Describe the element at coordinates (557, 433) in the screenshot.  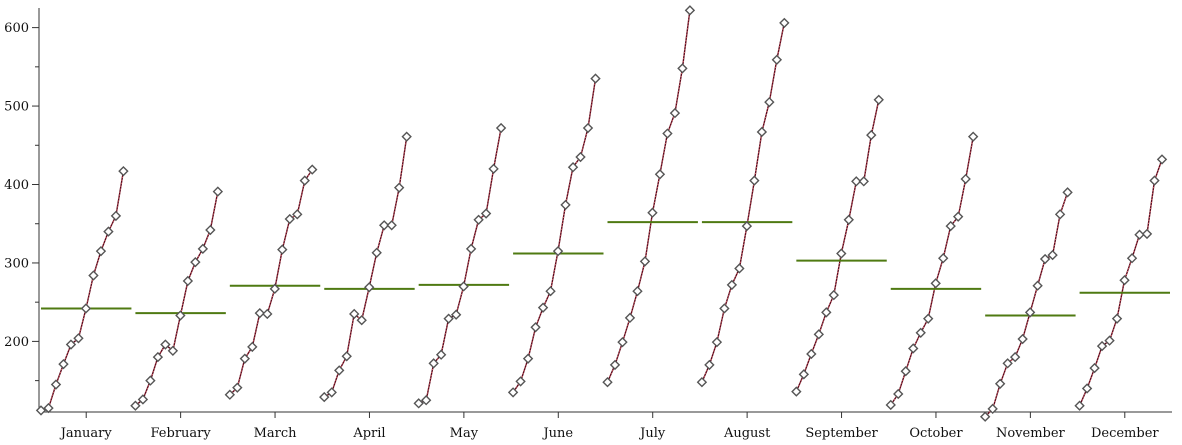
I see `x-tick-label: June` at that location.